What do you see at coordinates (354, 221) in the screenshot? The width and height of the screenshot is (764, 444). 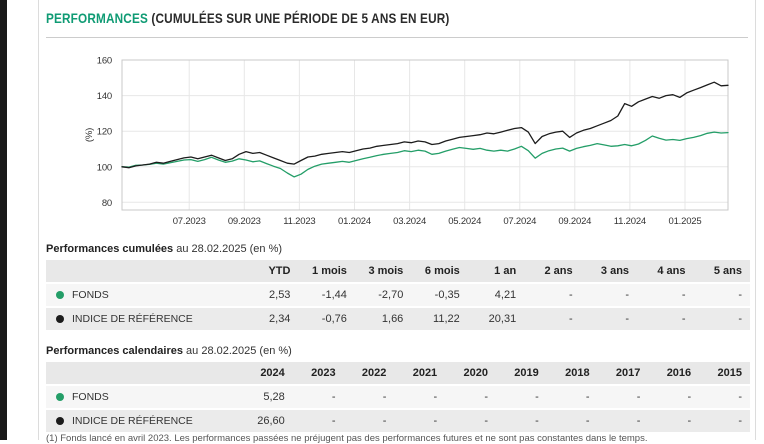 I see `svg-text: 01.2024` at bounding box center [354, 221].